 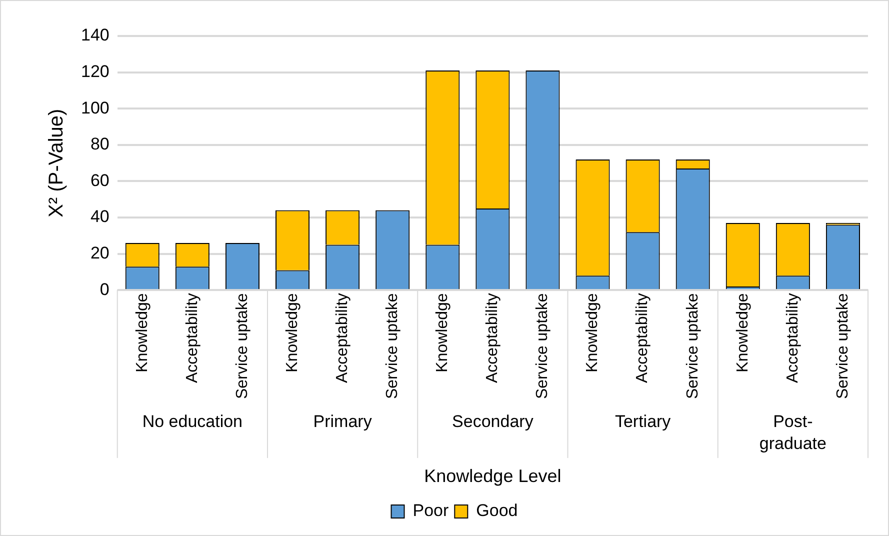 What do you see at coordinates (95, 108) in the screenshot?
I see `y-tick-label: 100` at bounding box center [95, 108].